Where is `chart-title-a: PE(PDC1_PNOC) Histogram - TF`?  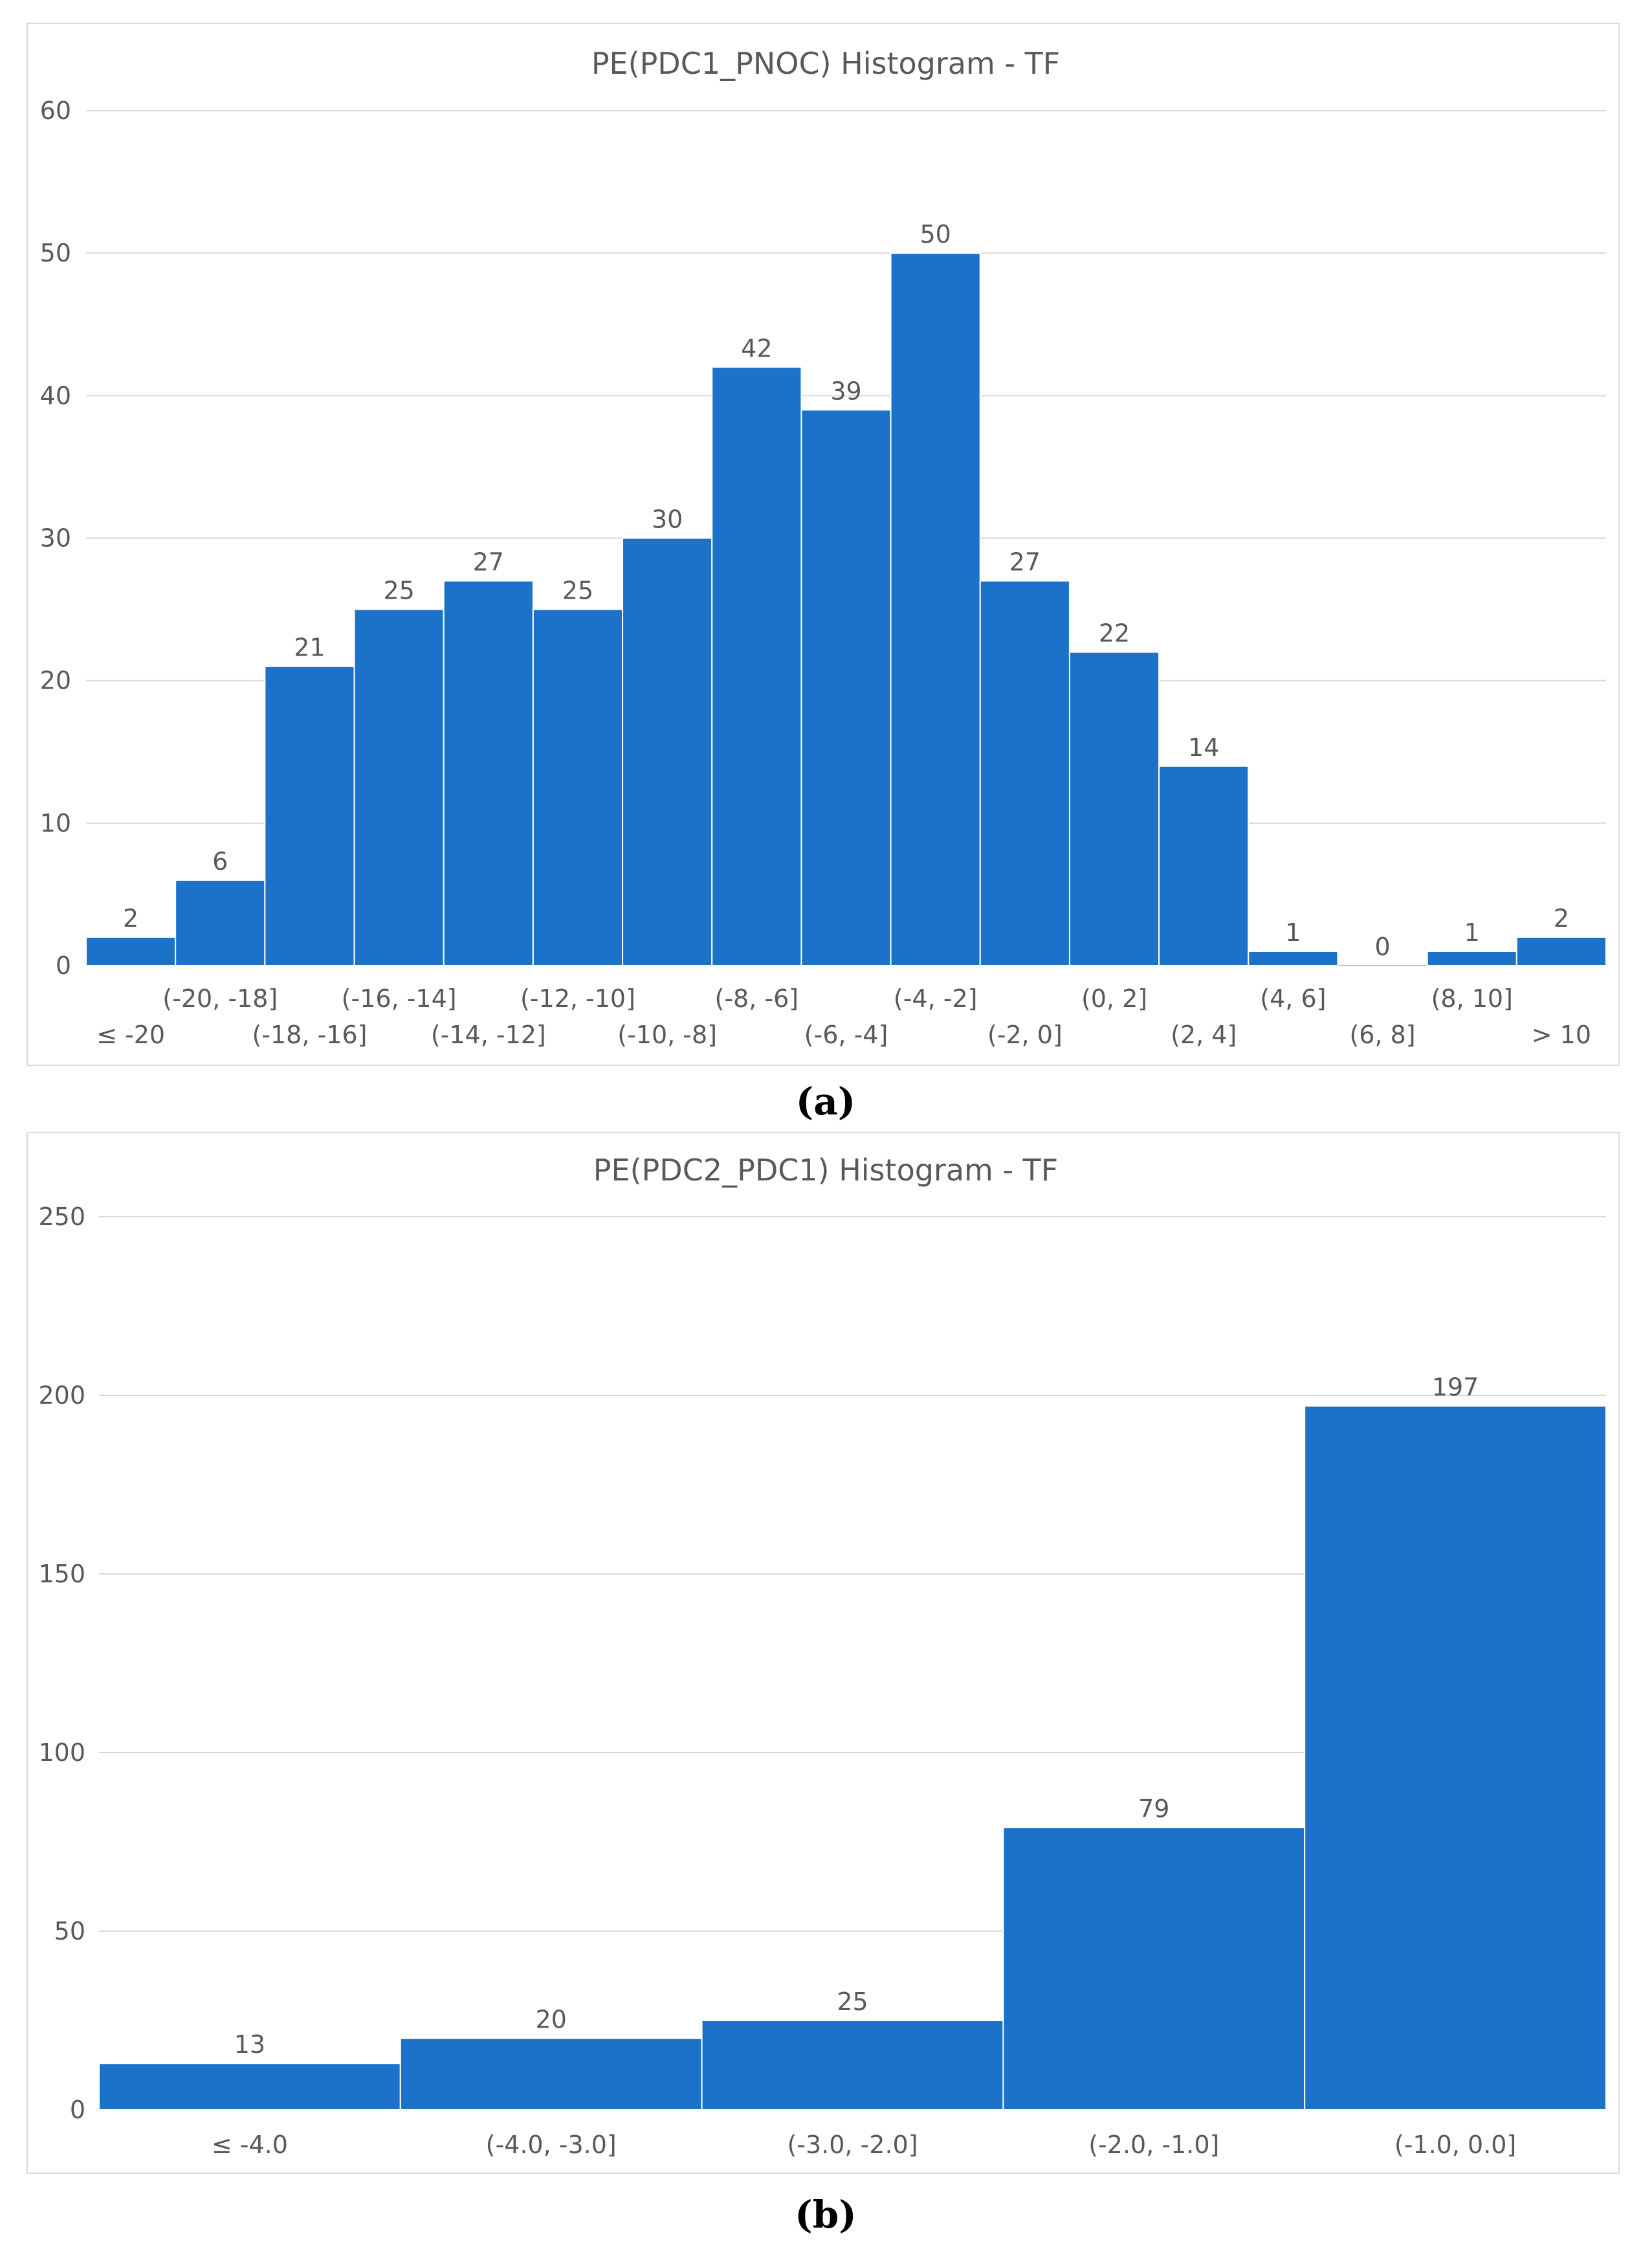 chart-title-a: PE(PDC1_PNOC) Histogram - TF is located at coordinates (825, 63).